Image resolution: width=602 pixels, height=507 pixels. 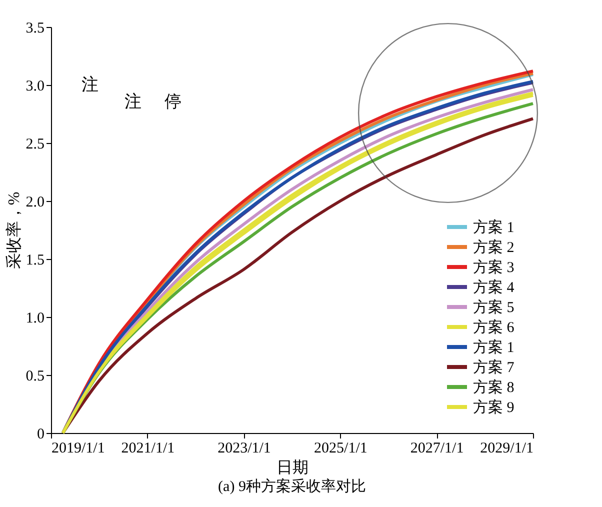 I want to click on legend-label: 方案 5, so click(x=493, y=307).